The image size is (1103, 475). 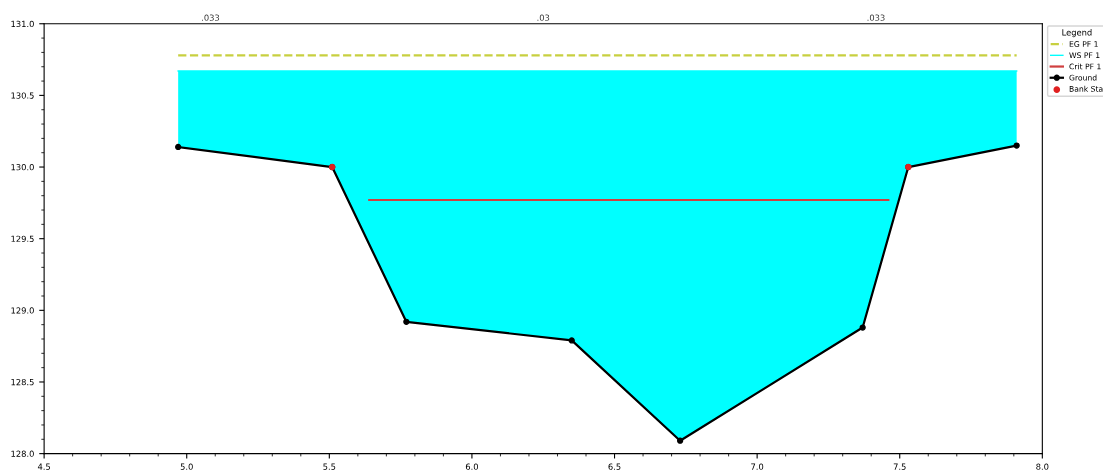 What do you see at coordinates (22, 24) in the screenshot?
I see `y-tick-label: 131.0` at bounding box center [22, 24].